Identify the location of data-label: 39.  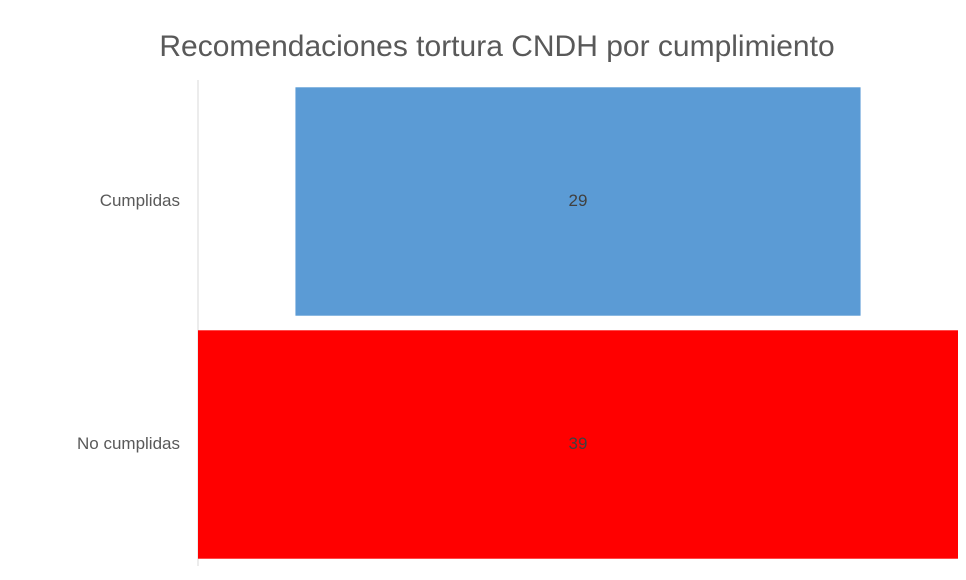
(578, 443).